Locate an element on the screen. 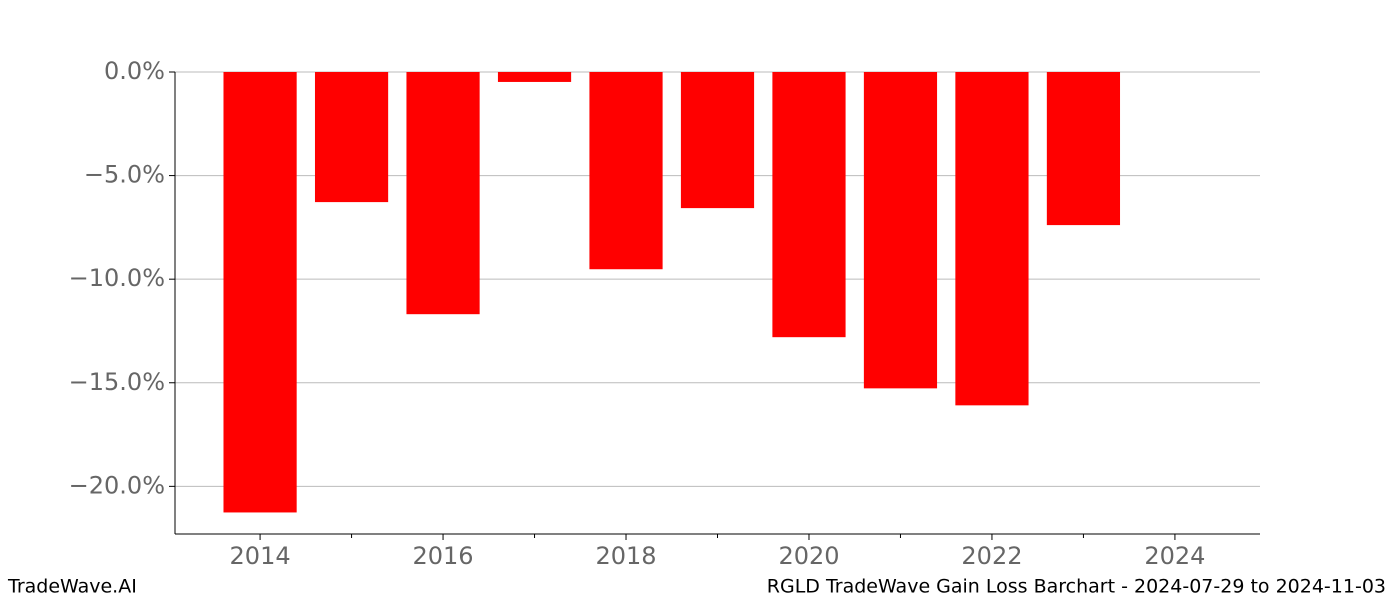 The width and height of the screenshot is (1400, 604). x-tick-label: 2014 is located at coordinates (260, 556).